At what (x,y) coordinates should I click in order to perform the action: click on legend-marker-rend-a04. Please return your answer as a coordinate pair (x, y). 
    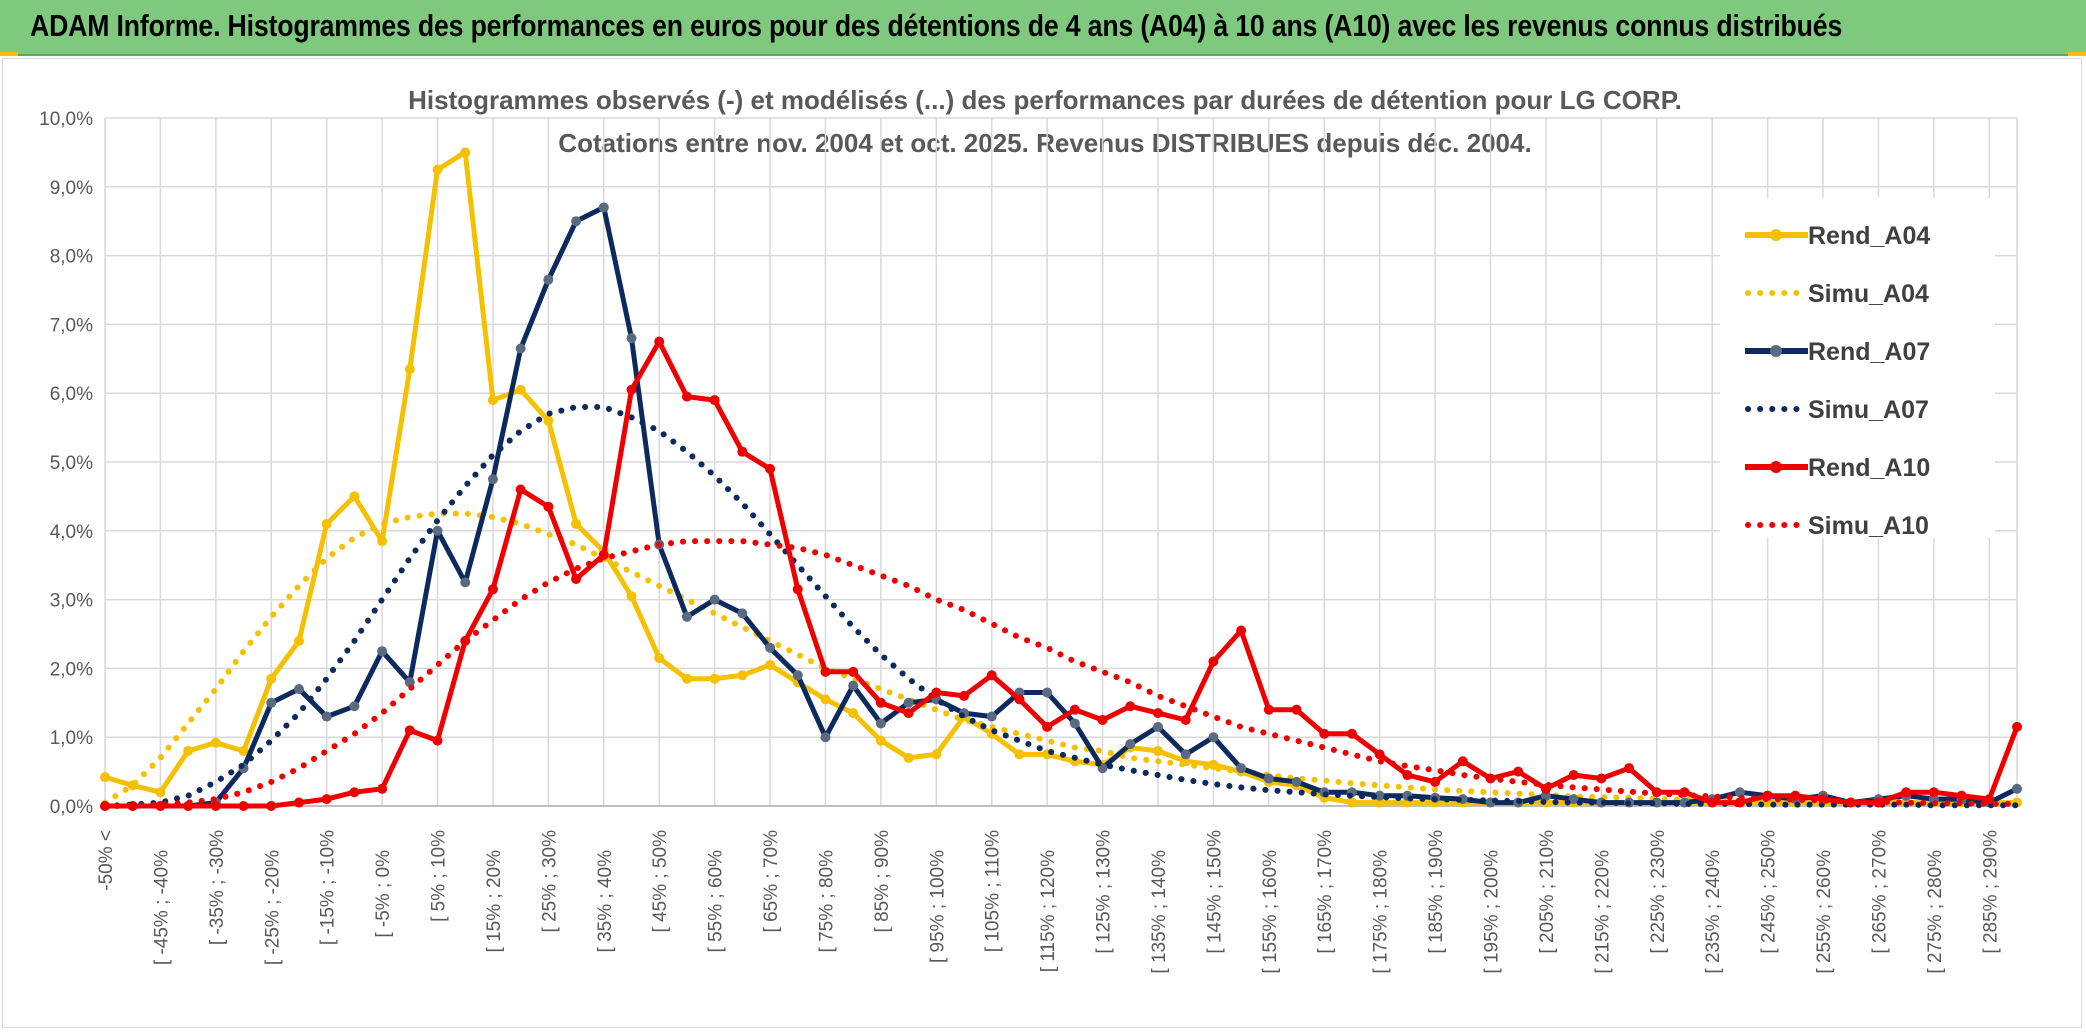
    Looking at the image, I should click on (1776, 235).